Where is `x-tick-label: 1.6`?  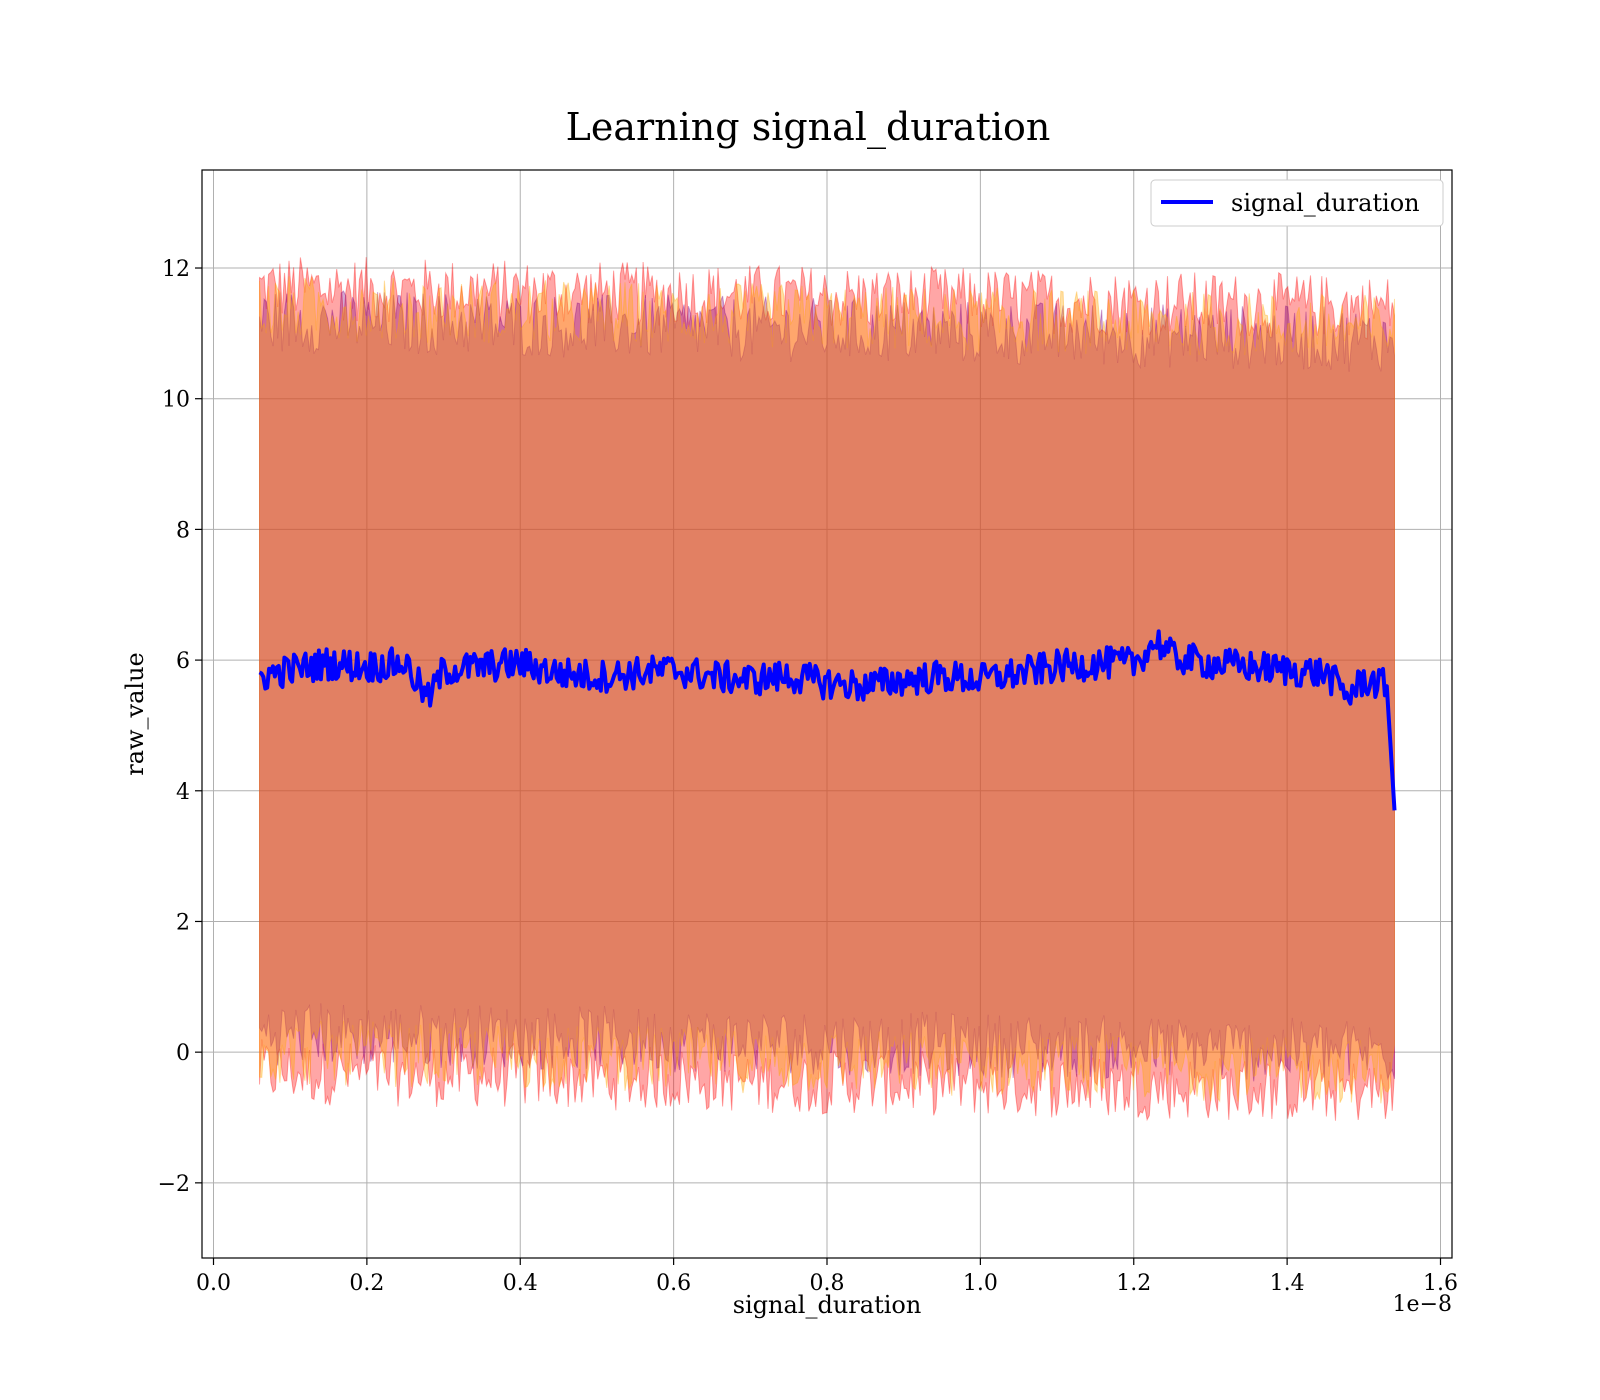
x-tick-label: 1.6 is located at coordinates (1440, 1283).